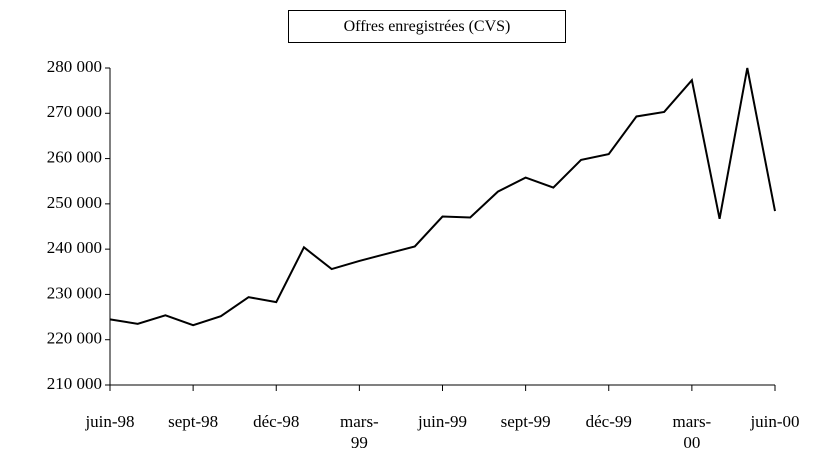  I want to click on x-tick-label: sept-99, so click(525, 421).